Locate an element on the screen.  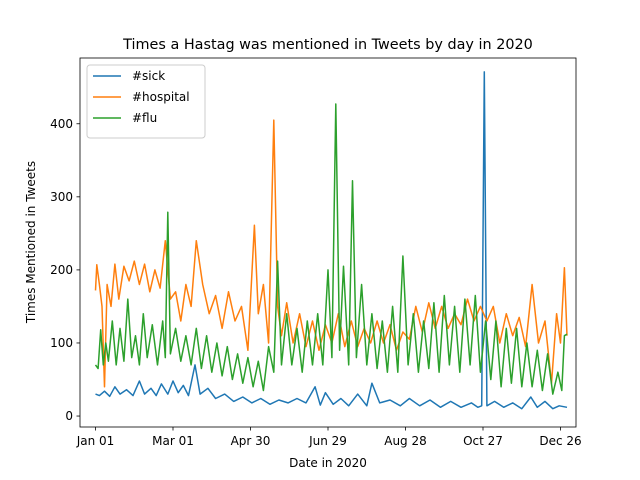
legend-label: #flu is located at coordinates (144, 118).